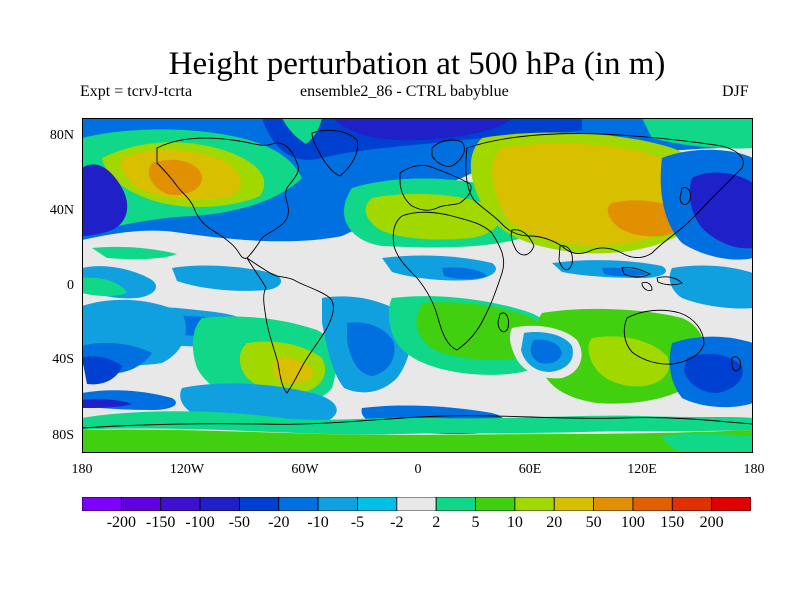  I want to click on colorbar-label: -2, so click(397, 522).